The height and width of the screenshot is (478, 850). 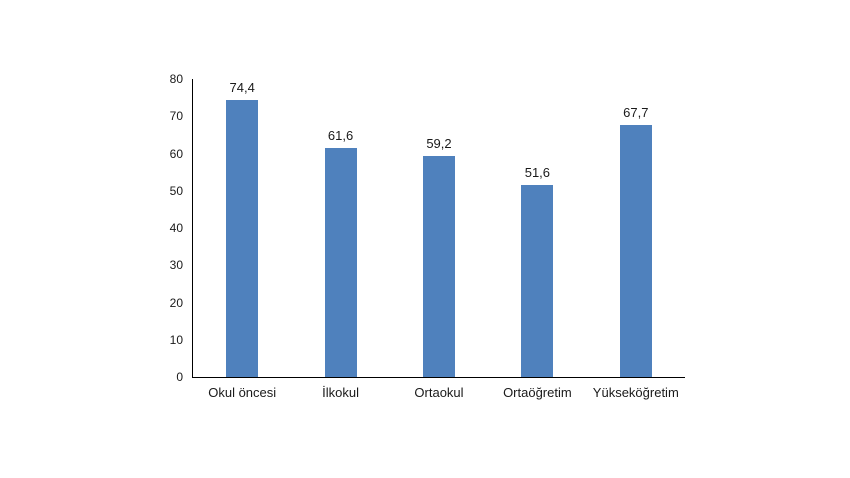 What do you see at coordinates (636, 112) in the screenshot?
I see `bar-value-label: 67,7` at bounding box center [636, 112].